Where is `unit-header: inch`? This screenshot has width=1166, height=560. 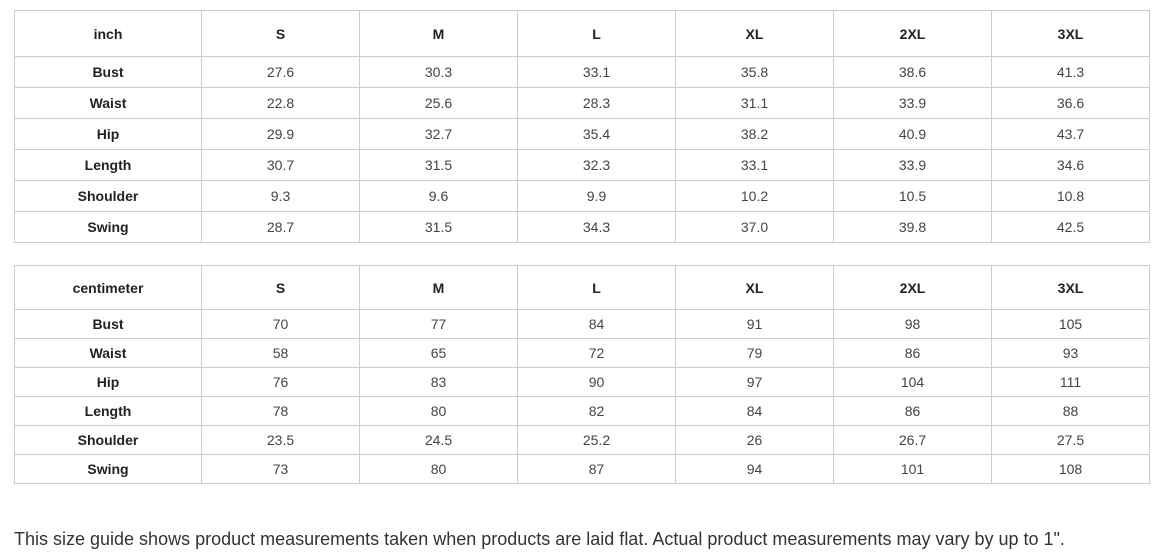 unit-header: inch is located at coordinates (108, 33).